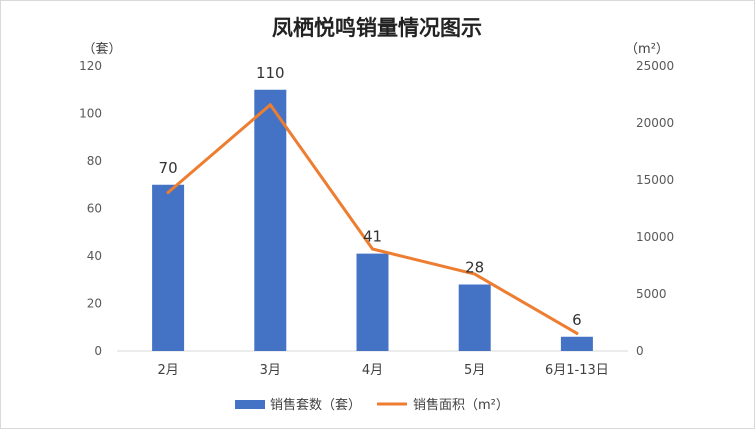  What do you see at coordinates (168, 168) in the screenshot?
I see `bar-data-label: 70` at bounding box center [168, 168].